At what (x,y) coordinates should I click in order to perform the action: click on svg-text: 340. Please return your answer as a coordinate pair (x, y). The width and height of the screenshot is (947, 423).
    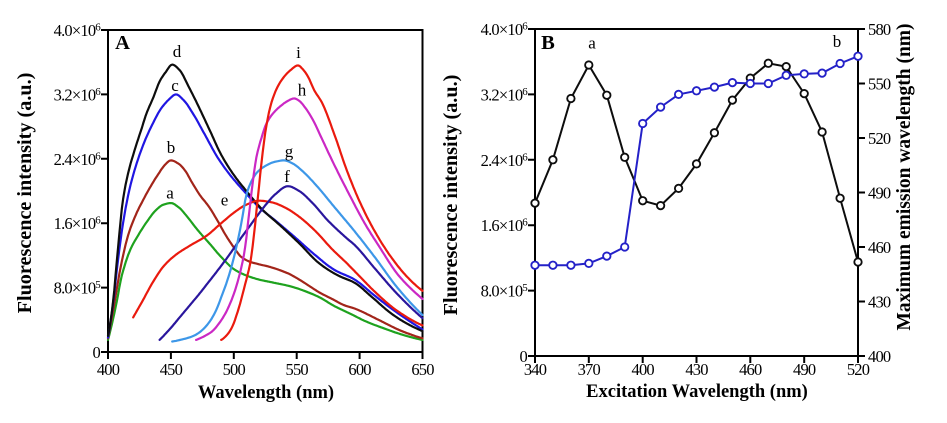
    Looking at the image, I should click on (535, 369).